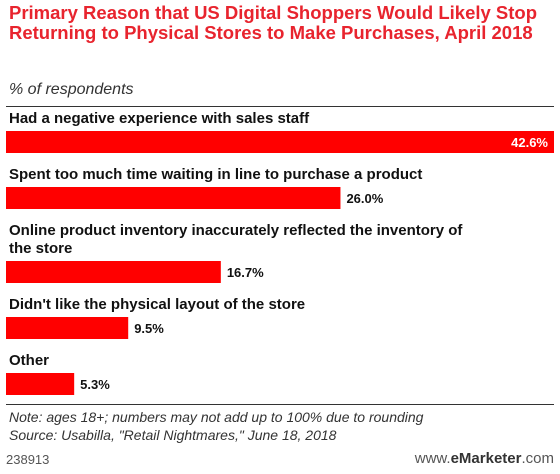  What do you see at coordinates (149, 328) in the screenshot?
I see `value-label: 9.5%` at bounding box center [149, 328].